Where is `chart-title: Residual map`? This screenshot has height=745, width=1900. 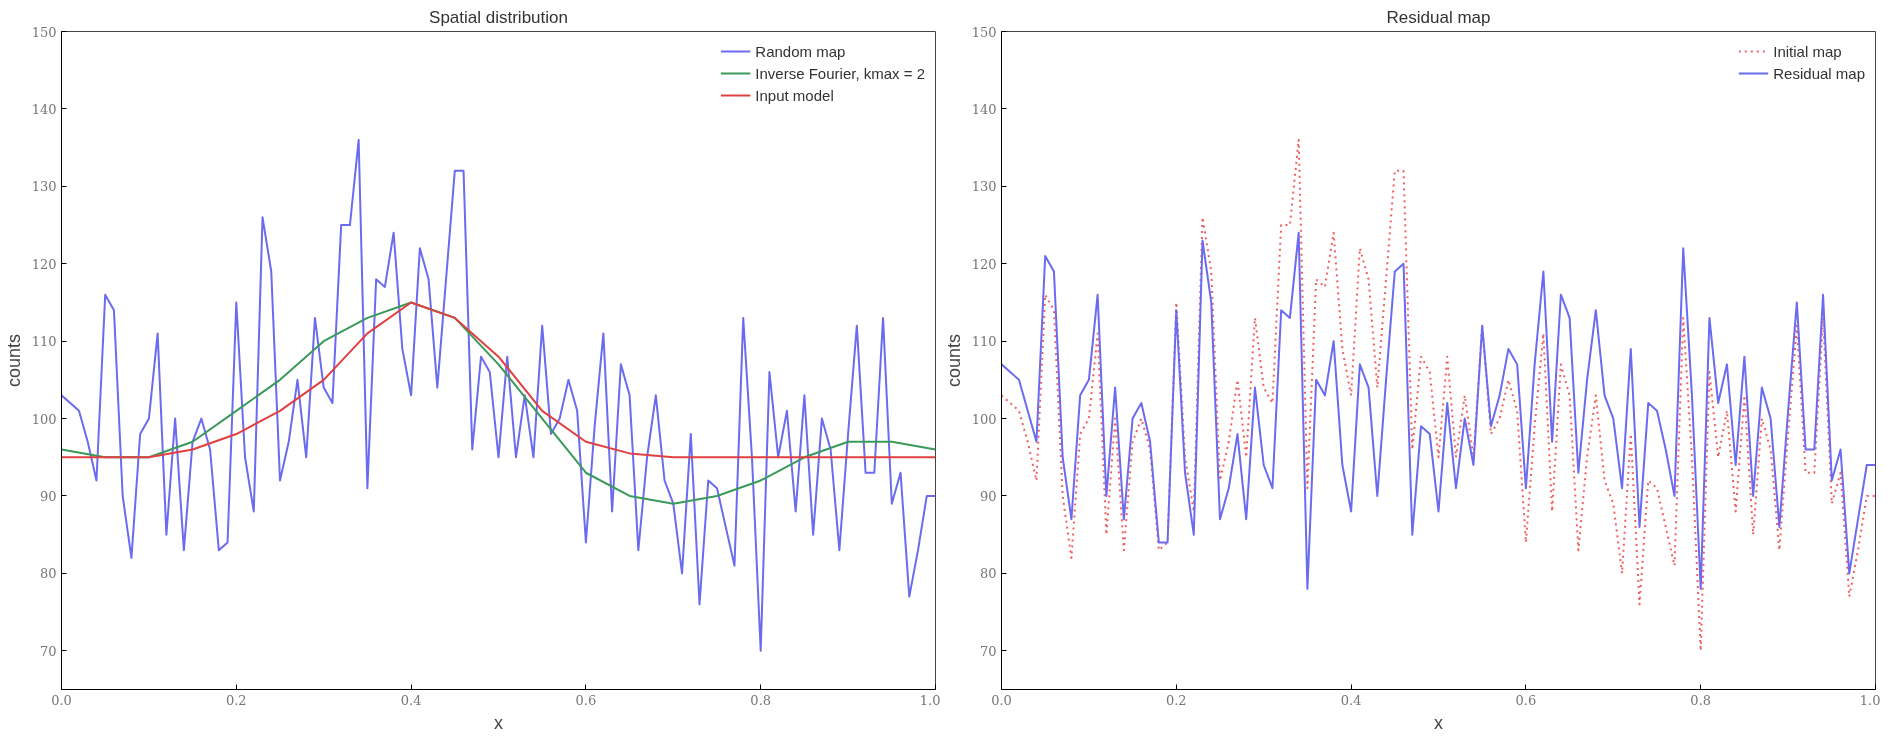
chart-title: Residual map is located at coordinates (1438, 17).